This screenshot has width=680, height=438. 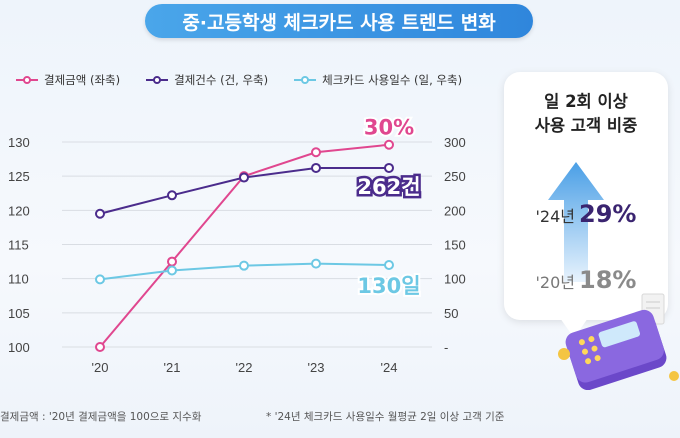 What do you see at coordinates (586, 125) in the screenshot?
I see `callout-title-line2: 사용 고객 비중` at bounding box center [586, 125].